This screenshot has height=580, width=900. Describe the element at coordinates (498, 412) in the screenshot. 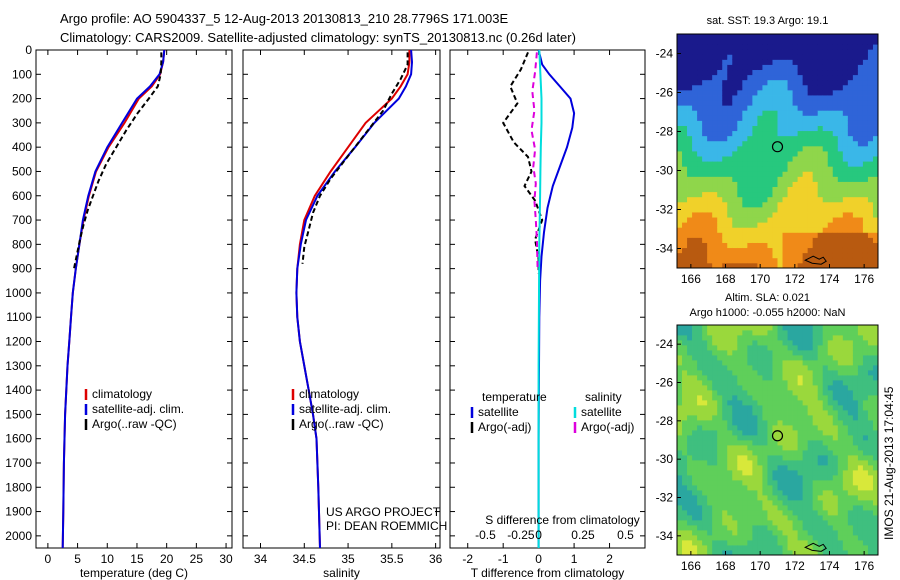

I see `legend-entry: satellite` at that location.